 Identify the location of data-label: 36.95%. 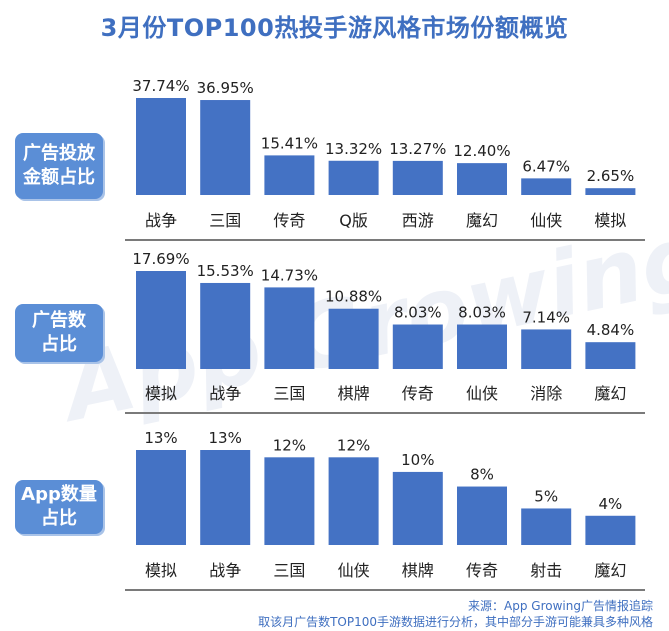
(225, 88).